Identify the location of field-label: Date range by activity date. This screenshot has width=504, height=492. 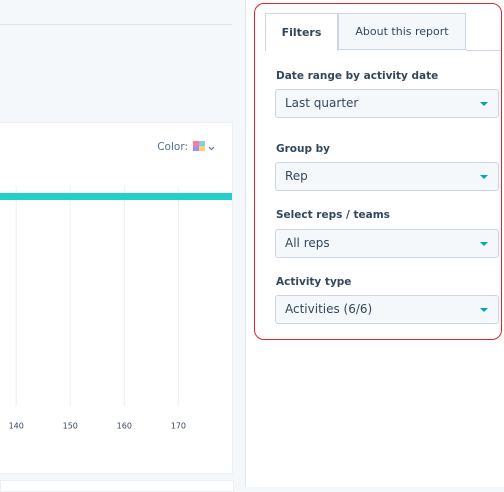
(357, 76).